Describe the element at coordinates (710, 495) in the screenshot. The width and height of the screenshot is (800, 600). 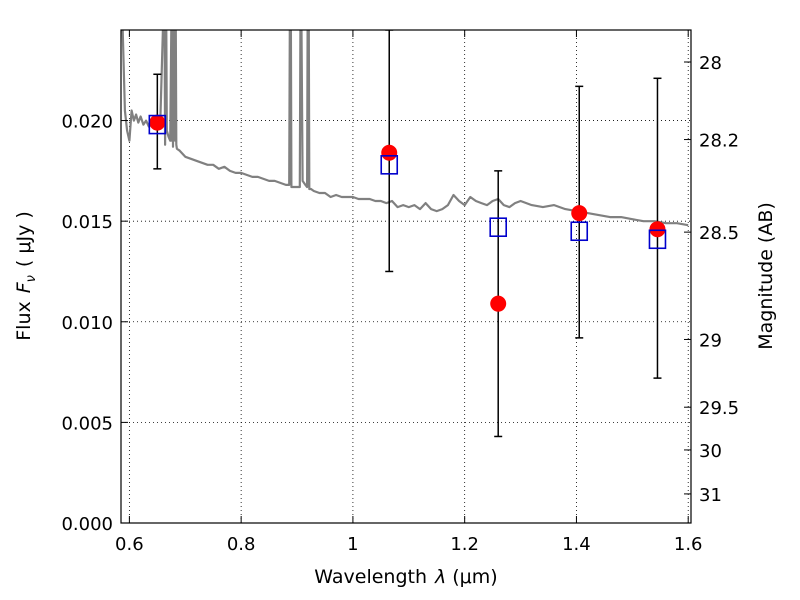
I see `y2-tick-label: 31` at that location.